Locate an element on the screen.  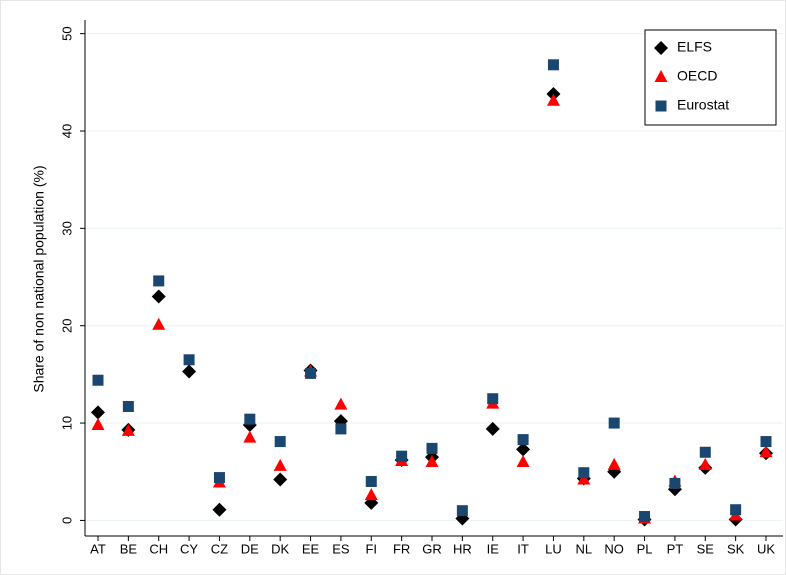
x-tick-label: CZ is located at coordinates (219, 548).